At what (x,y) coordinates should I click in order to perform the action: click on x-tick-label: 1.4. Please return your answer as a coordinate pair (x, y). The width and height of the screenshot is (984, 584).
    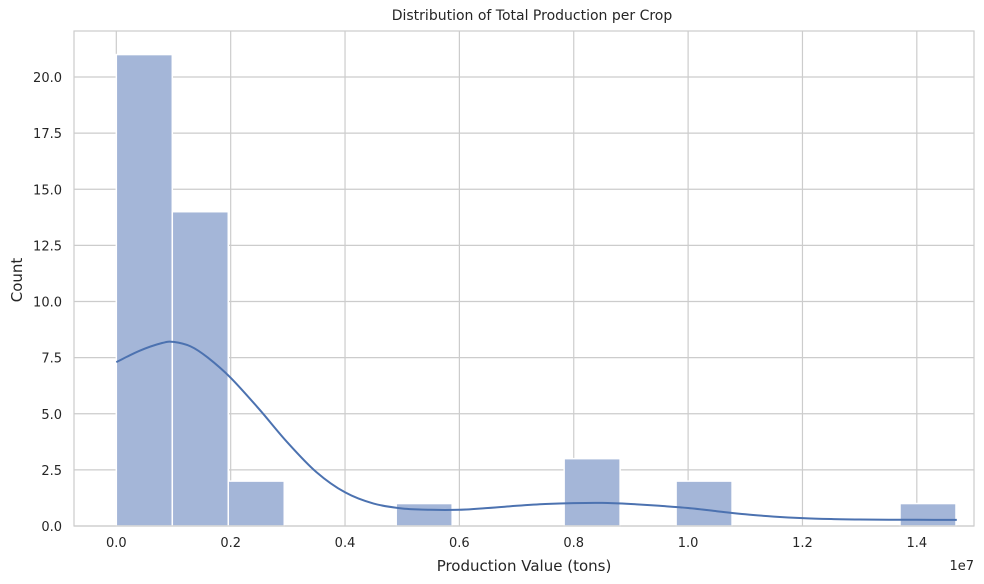
    Looking at the image, I should click on (916, 543).